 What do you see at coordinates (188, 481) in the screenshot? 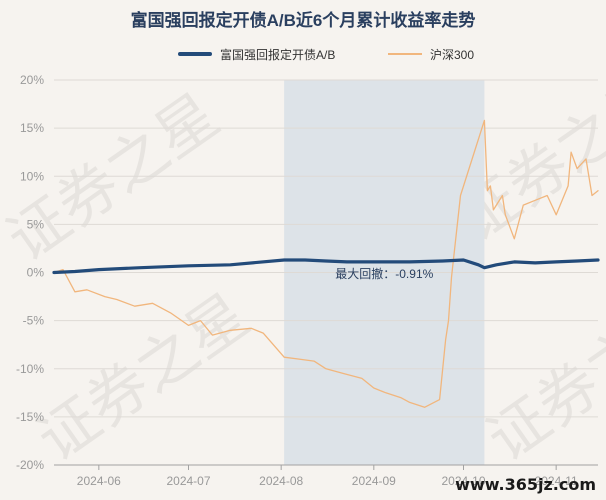
I see `x-tick-label: 2024-07` at bounding box center [188, 481].